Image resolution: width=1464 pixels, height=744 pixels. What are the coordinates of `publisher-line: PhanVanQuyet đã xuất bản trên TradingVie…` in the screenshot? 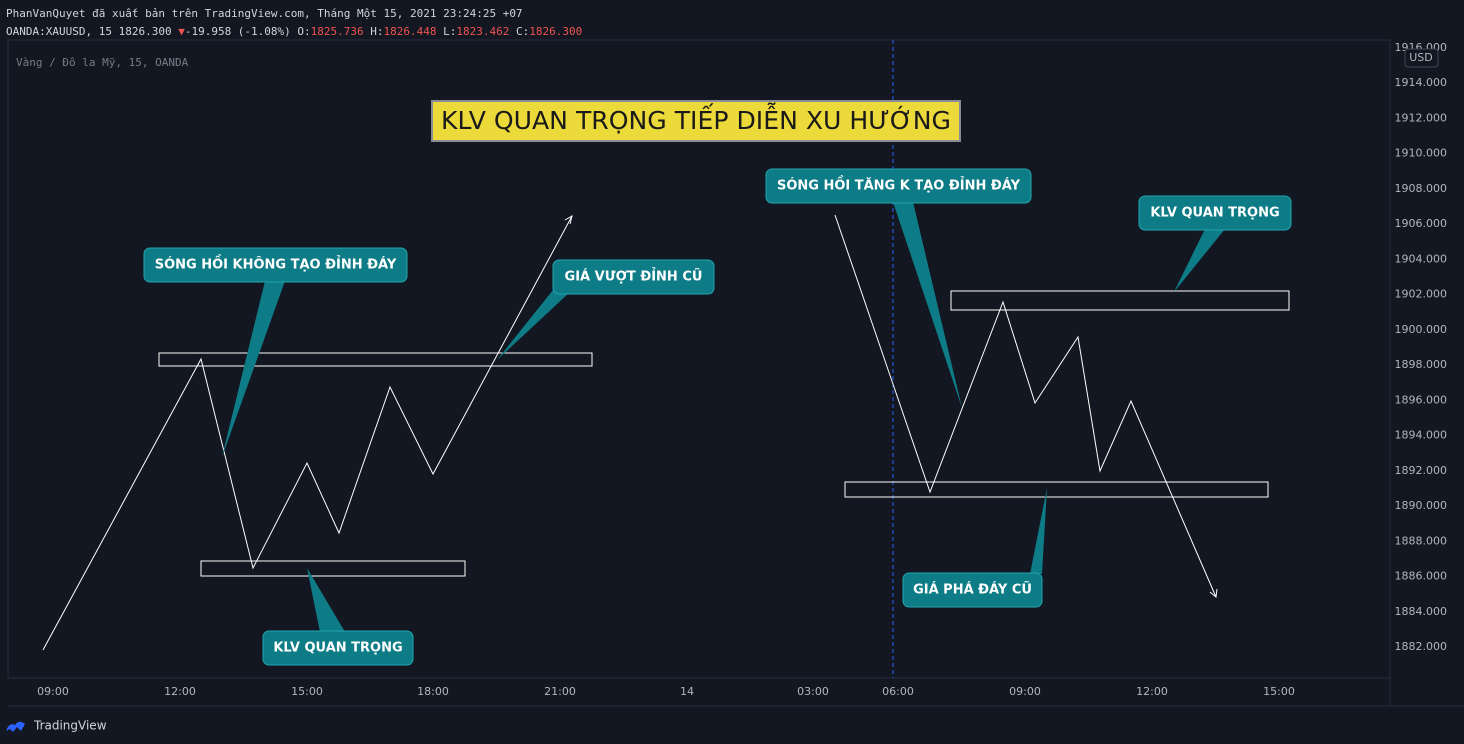 It's located at (264, 13).